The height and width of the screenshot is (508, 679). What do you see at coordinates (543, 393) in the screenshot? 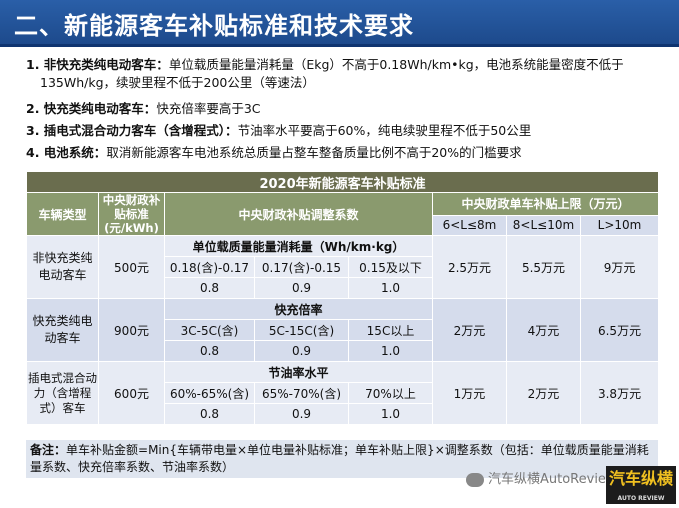
I see `row-limit-2: 2万元` at bounding box center [543, 393].